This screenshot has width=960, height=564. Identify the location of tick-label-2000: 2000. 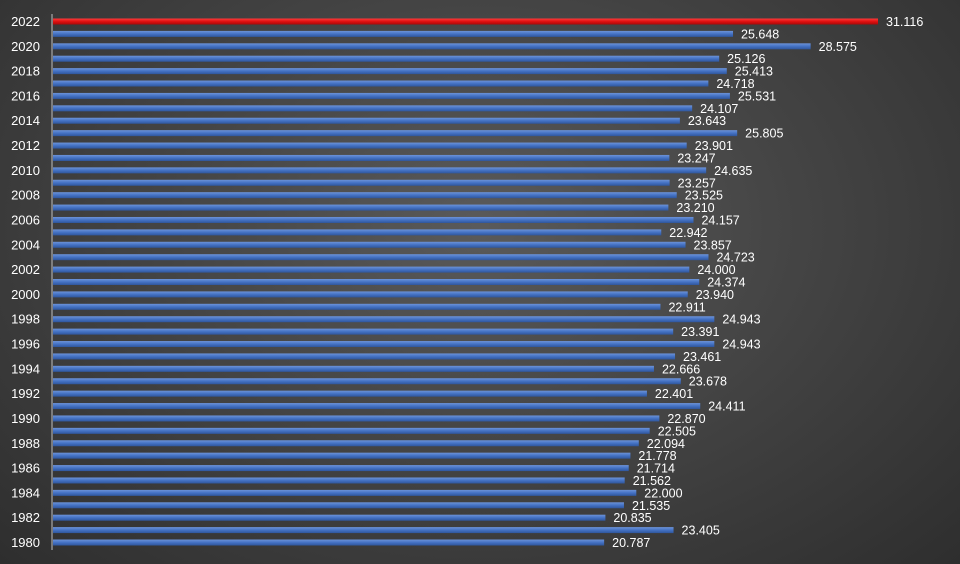
(25, 294).